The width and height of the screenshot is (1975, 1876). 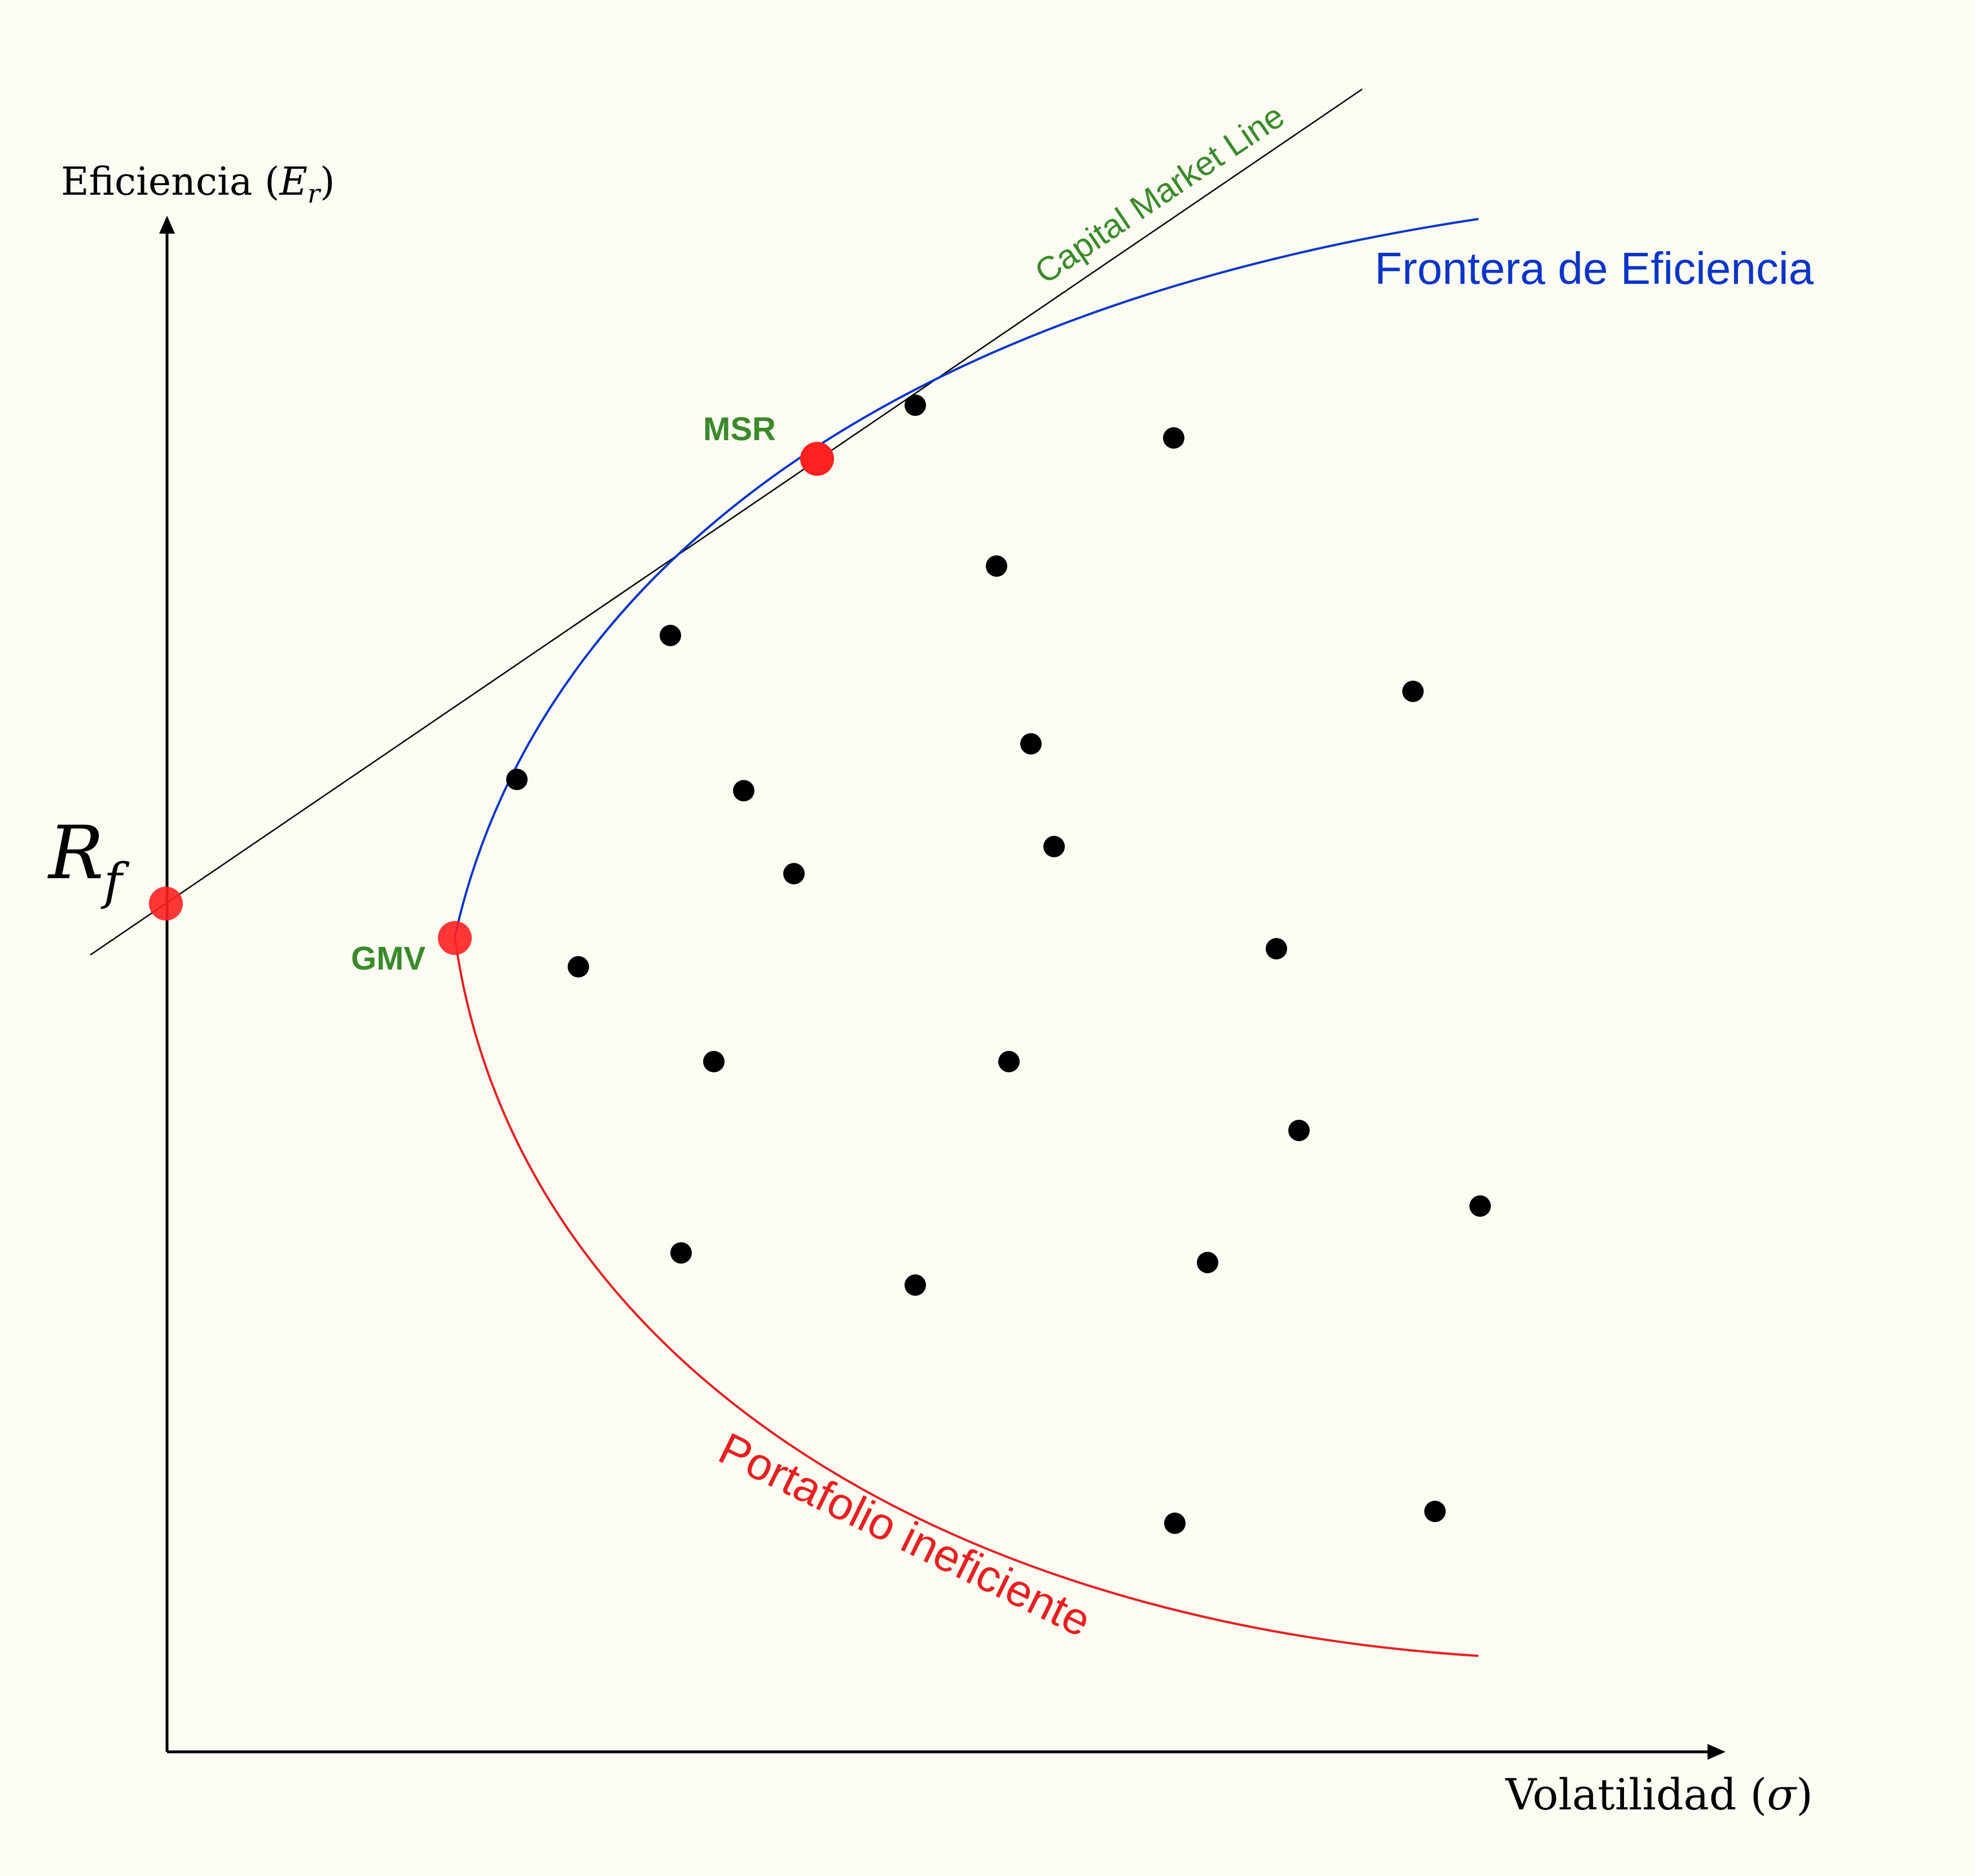 What do you see at coordinates (455, 938) in the screenshot?
I see `gmv-point` at bounding box center [455, 938].